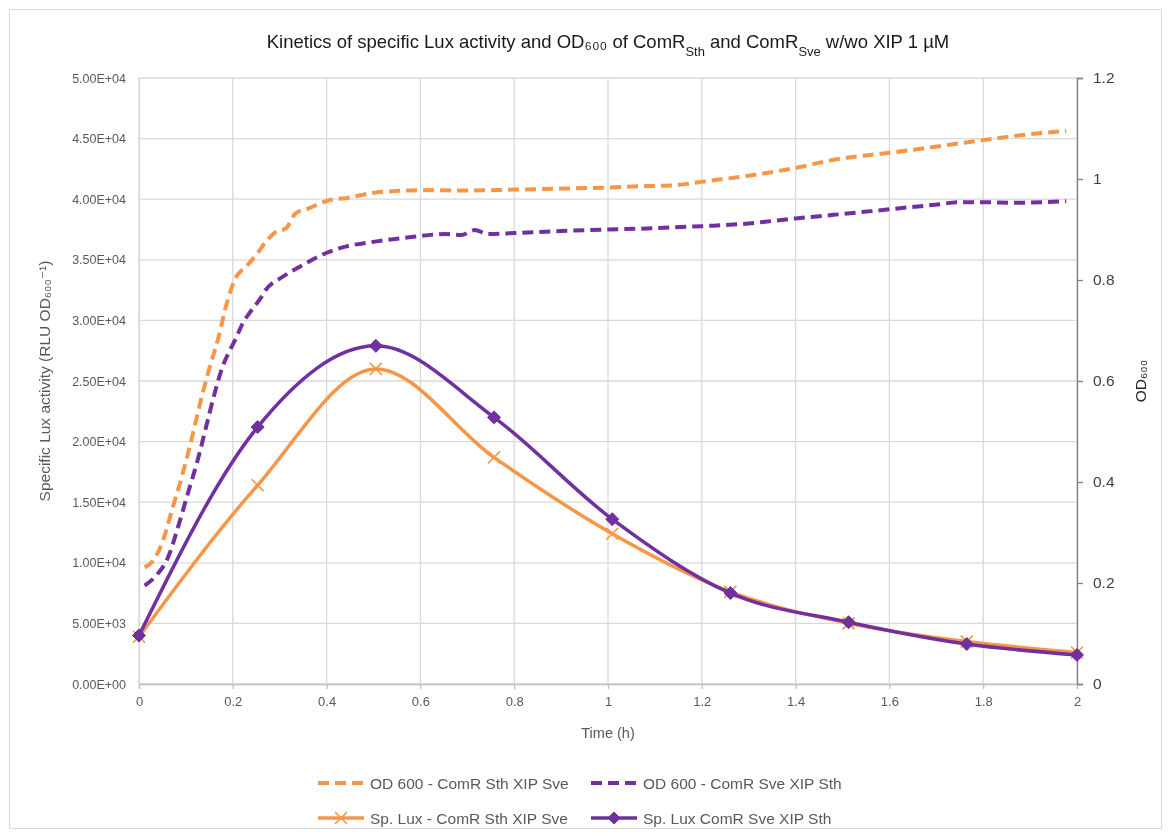 Image resolution: width=1171 pixels, height=838 pixels. Describe the element at coordinates (1104, 482) in the screenshot. I see `y2-tick-label: 0.4` at that location.